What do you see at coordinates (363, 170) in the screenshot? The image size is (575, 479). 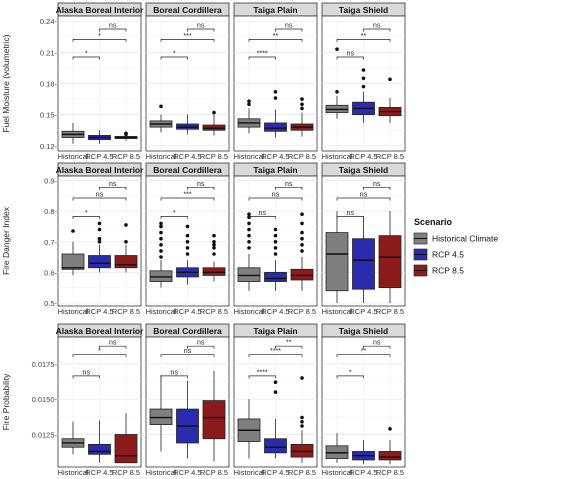 I see `facet-title: Taiga Shield` at bounding box center [363, 170].